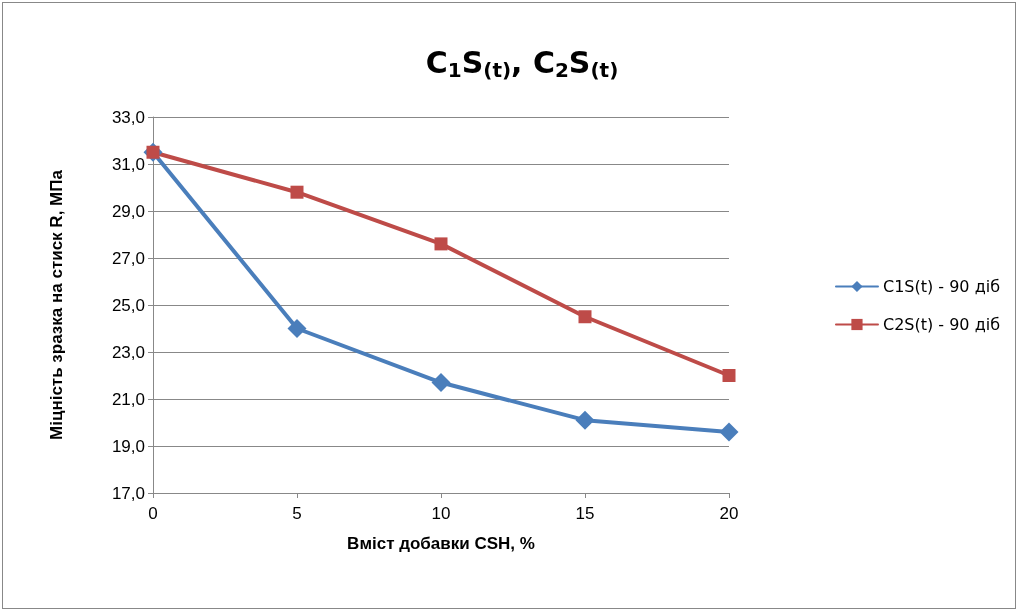 The image size is (1020, 613). I want to click on x-tick-label: 0, so click(153, 513).